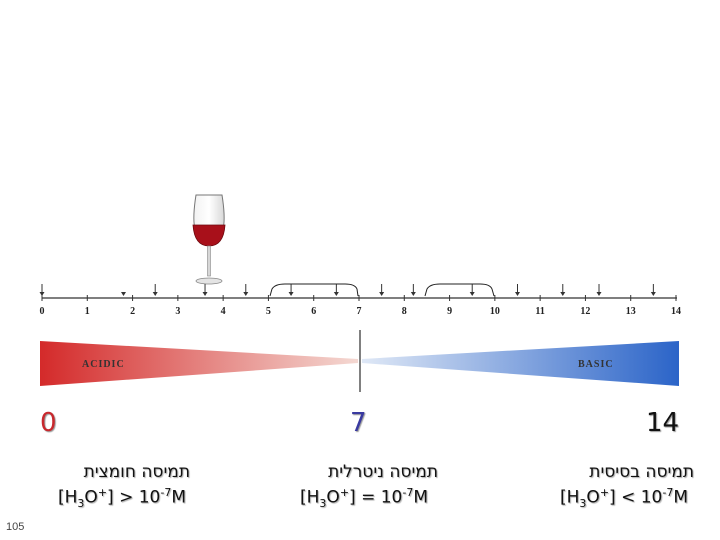 The image size is (720, 540). What do you see at coordinates (495, 311) in the screenshot?
I see `ph-tick-label-10: 10` at bounding box center [495, 311].